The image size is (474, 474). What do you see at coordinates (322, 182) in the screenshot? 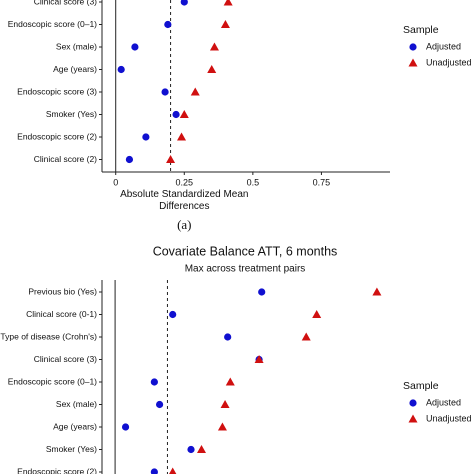
I see `x-tick-label: 0.75` at bounding box center [322, 182].